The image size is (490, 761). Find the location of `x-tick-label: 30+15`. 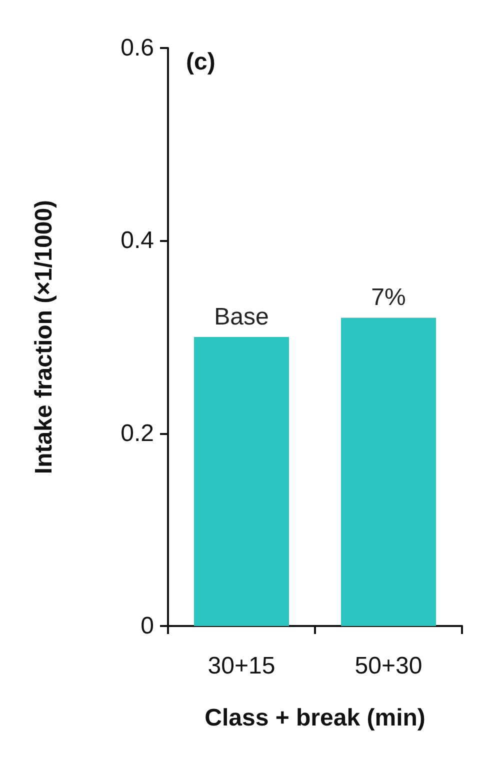

x-tick-label: 30+15 is located at coordinates (242, 666).